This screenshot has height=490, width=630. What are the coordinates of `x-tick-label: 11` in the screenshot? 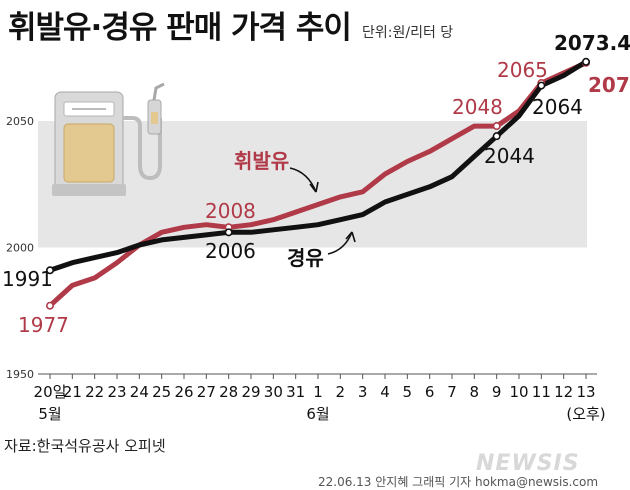 It's located at (541, 392).